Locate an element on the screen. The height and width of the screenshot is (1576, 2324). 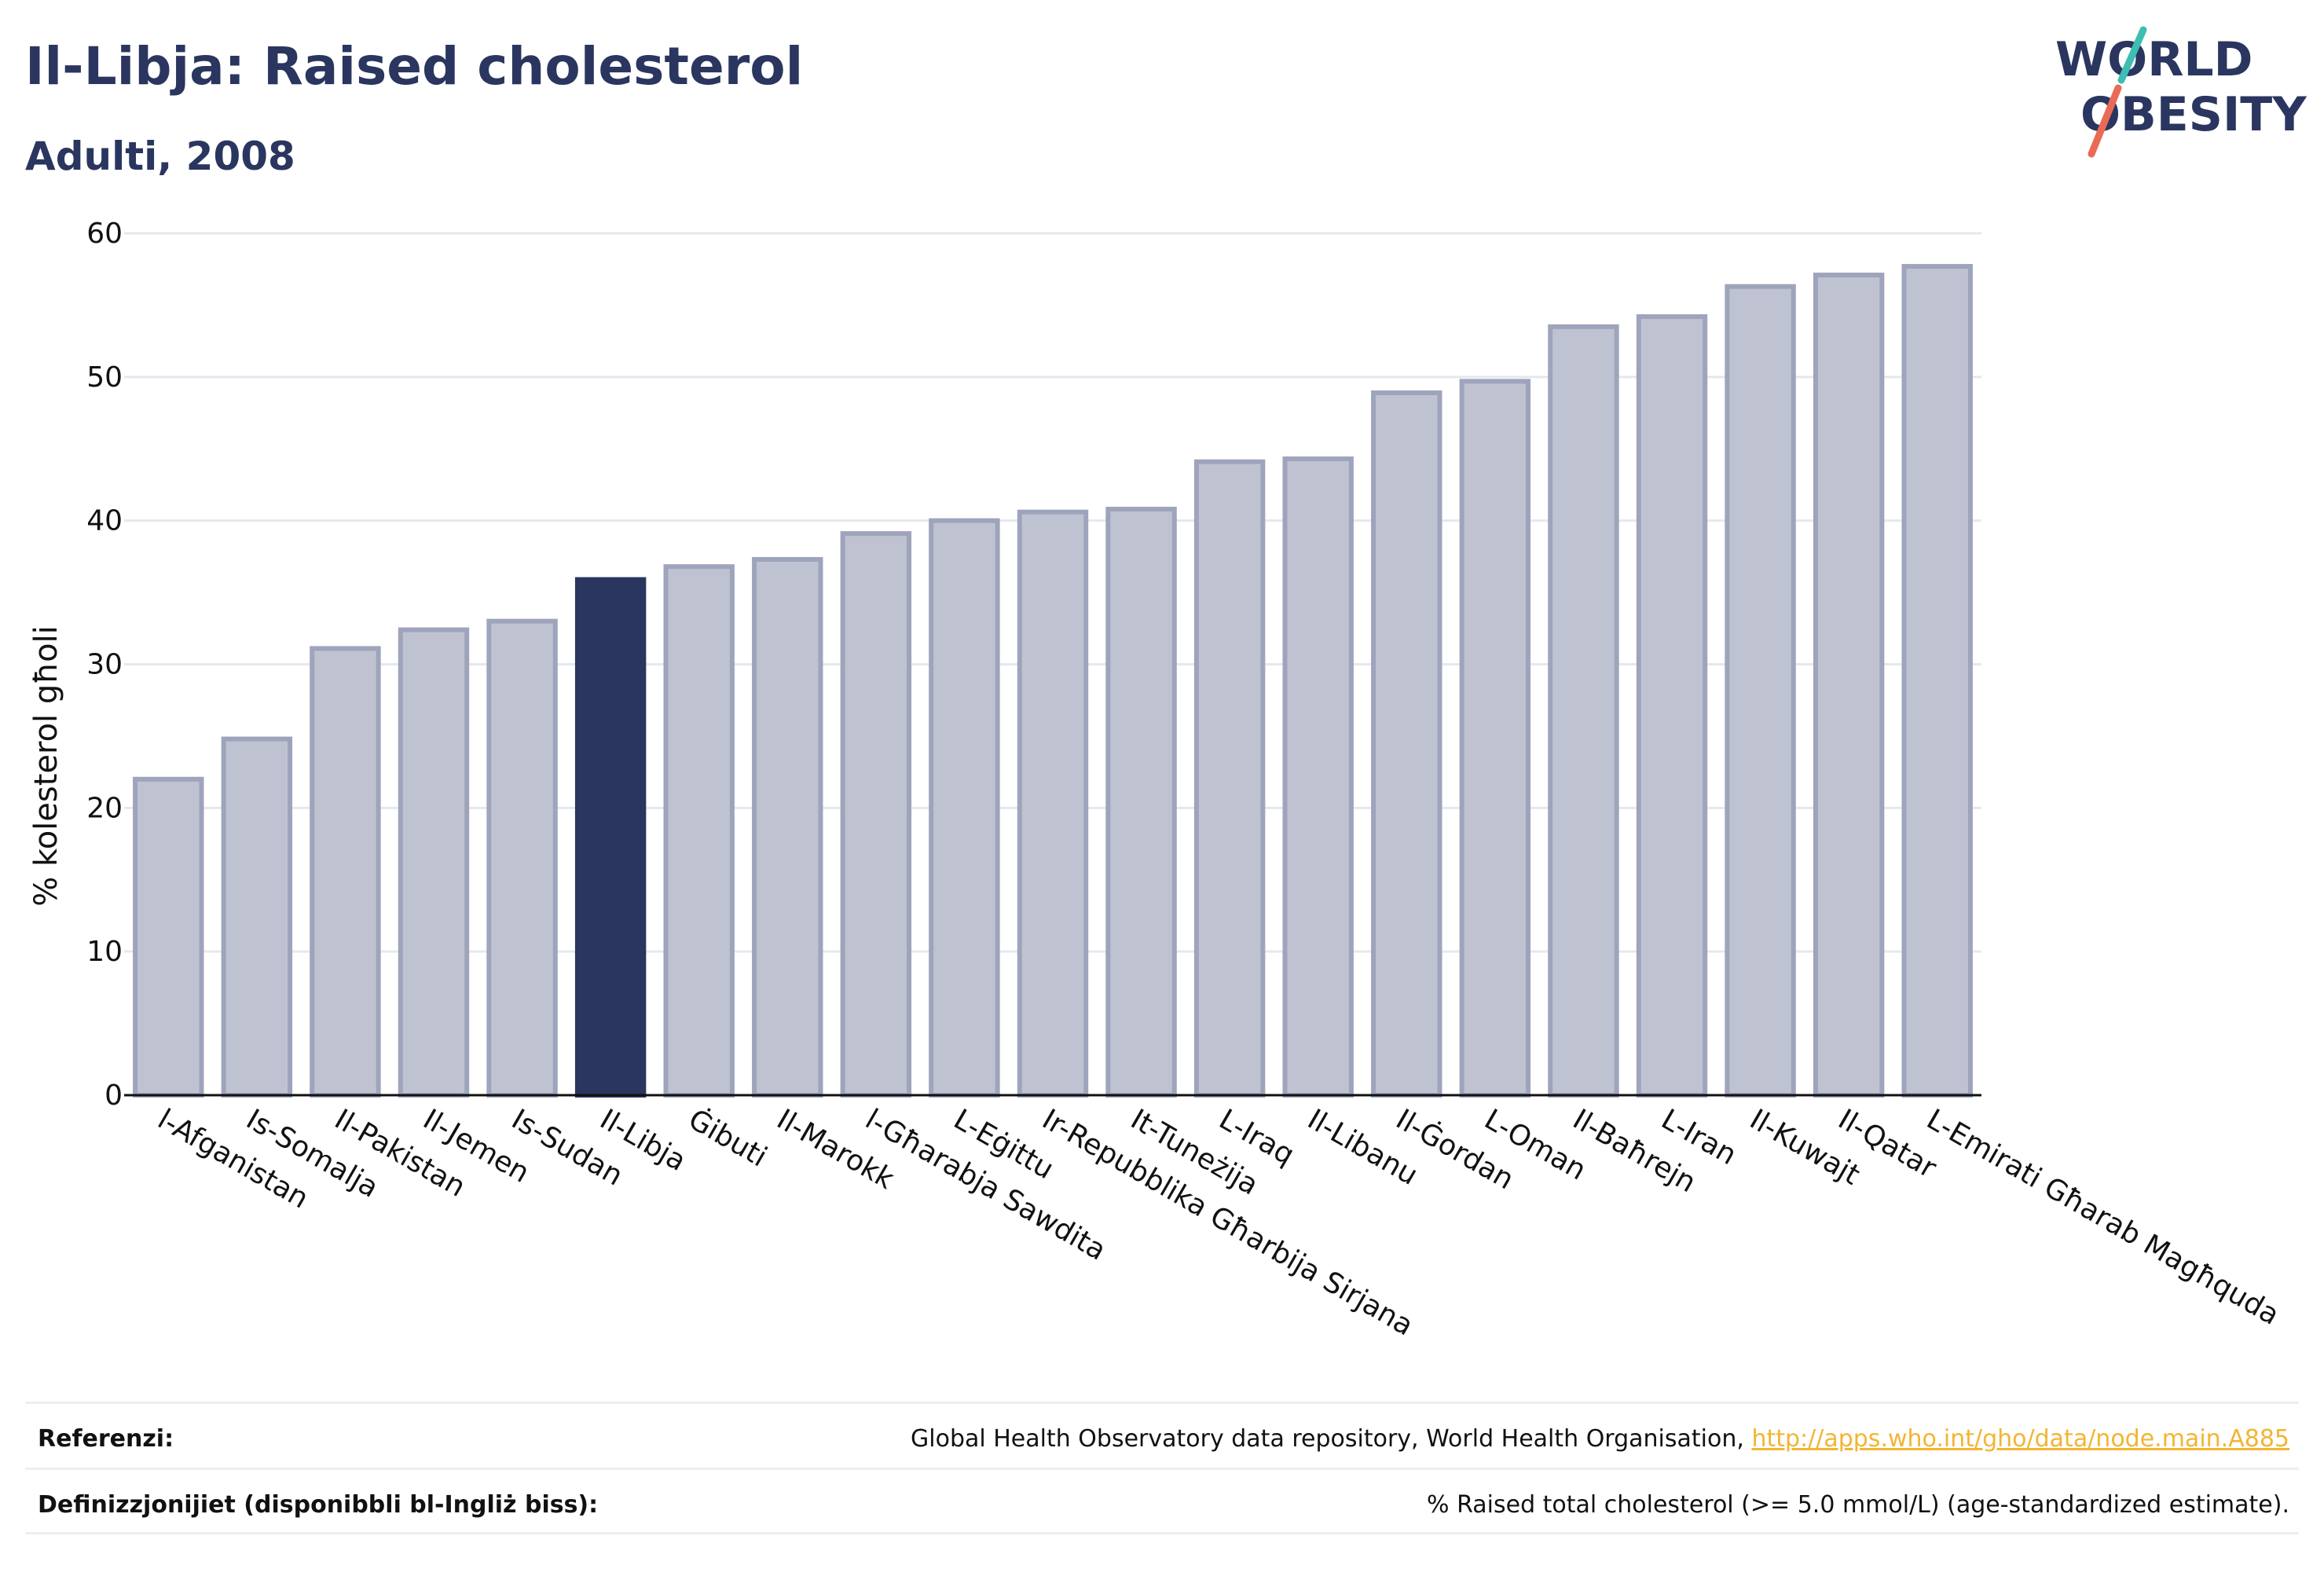
world-obesity-logo: WORLD OBESITY is located at coordinates (2181, 92).